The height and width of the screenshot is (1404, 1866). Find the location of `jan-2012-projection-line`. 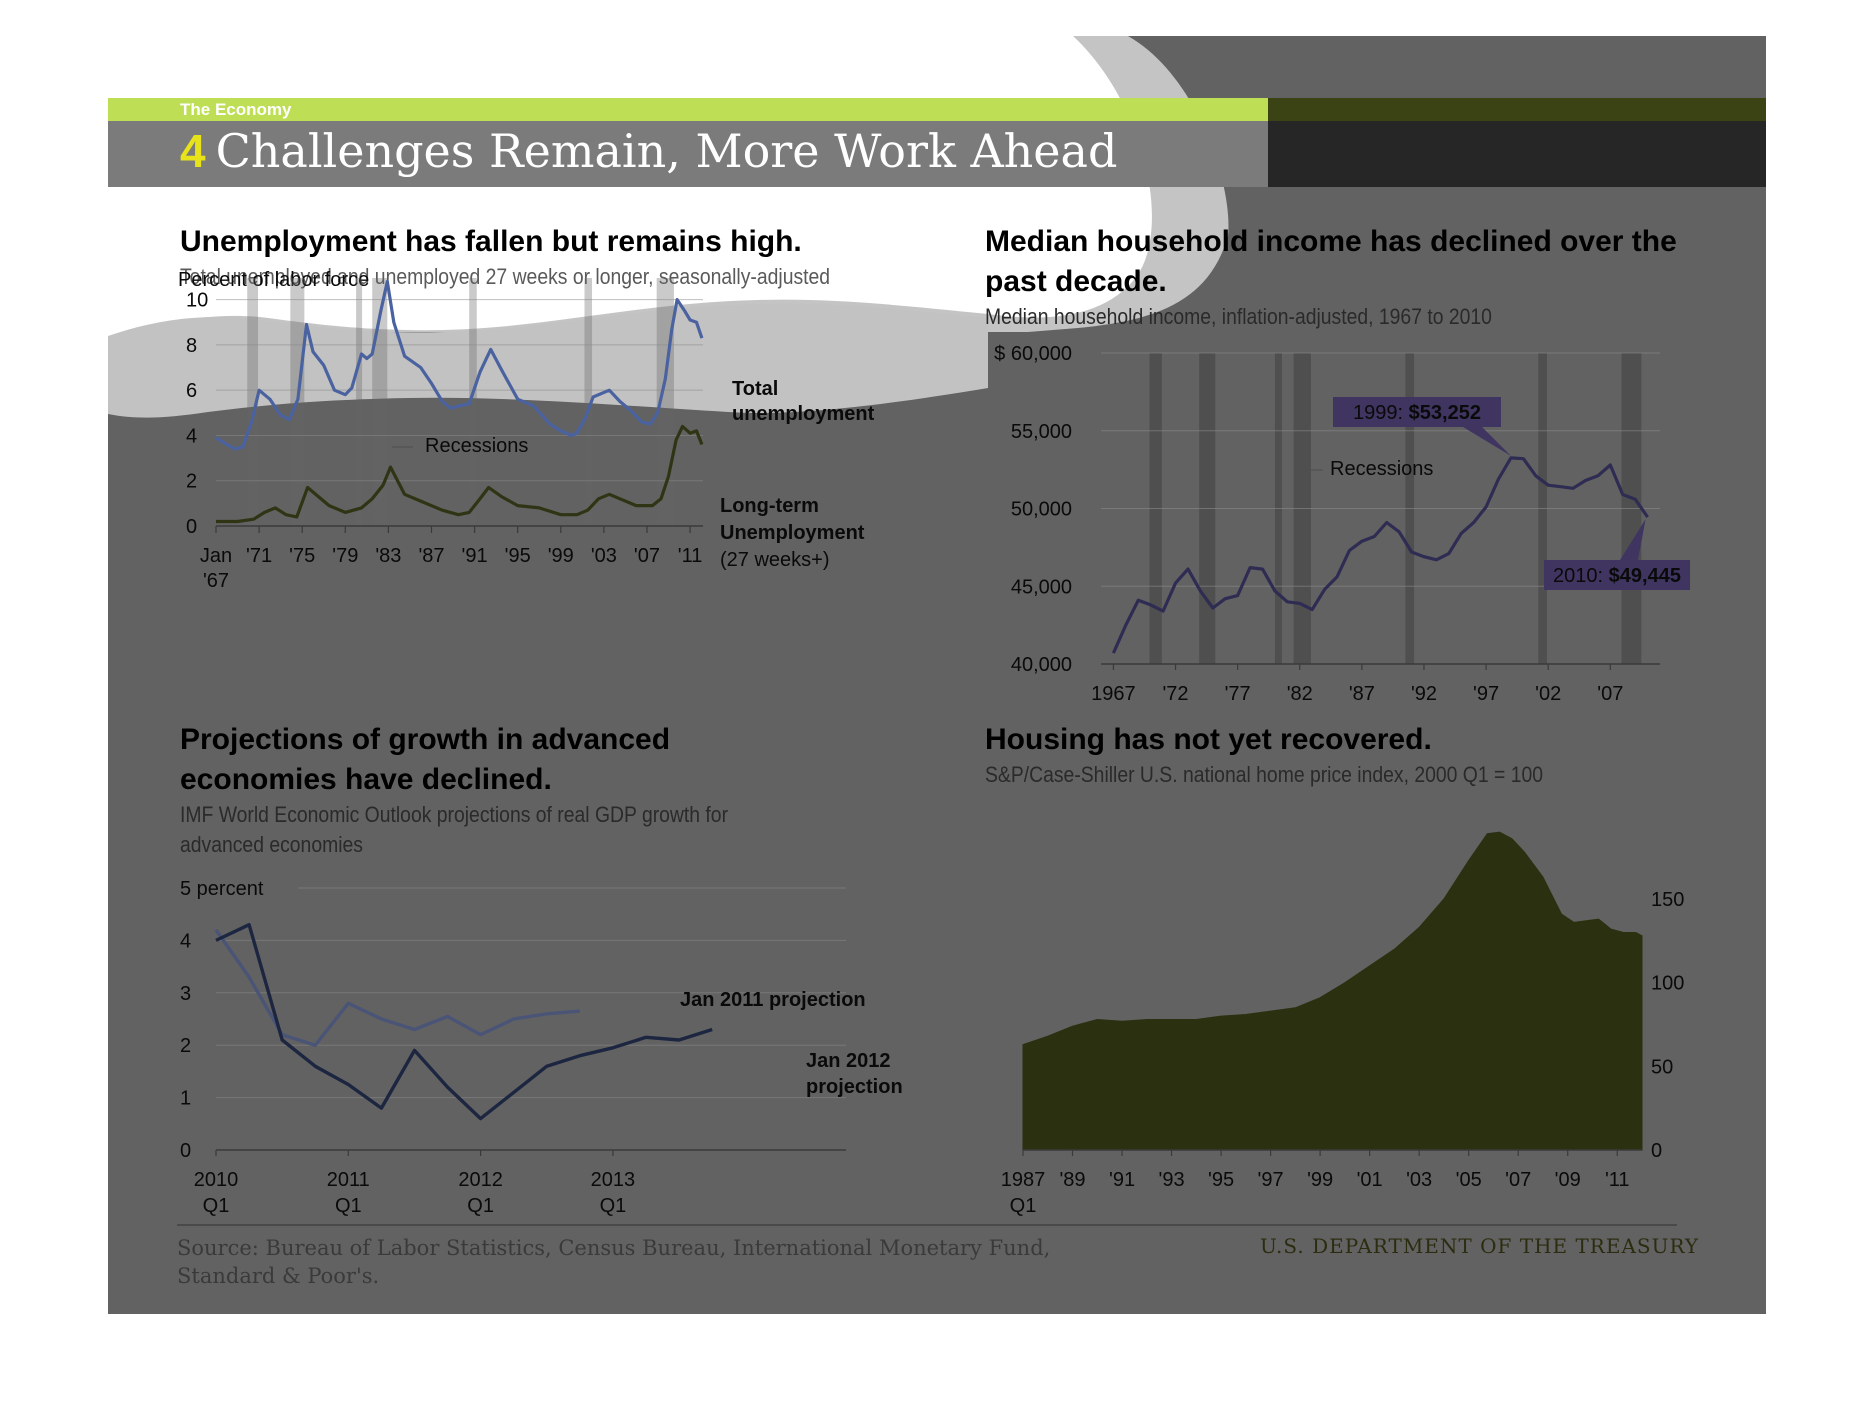

jan-2012-projection-line is located at coordinates (464, 1022).